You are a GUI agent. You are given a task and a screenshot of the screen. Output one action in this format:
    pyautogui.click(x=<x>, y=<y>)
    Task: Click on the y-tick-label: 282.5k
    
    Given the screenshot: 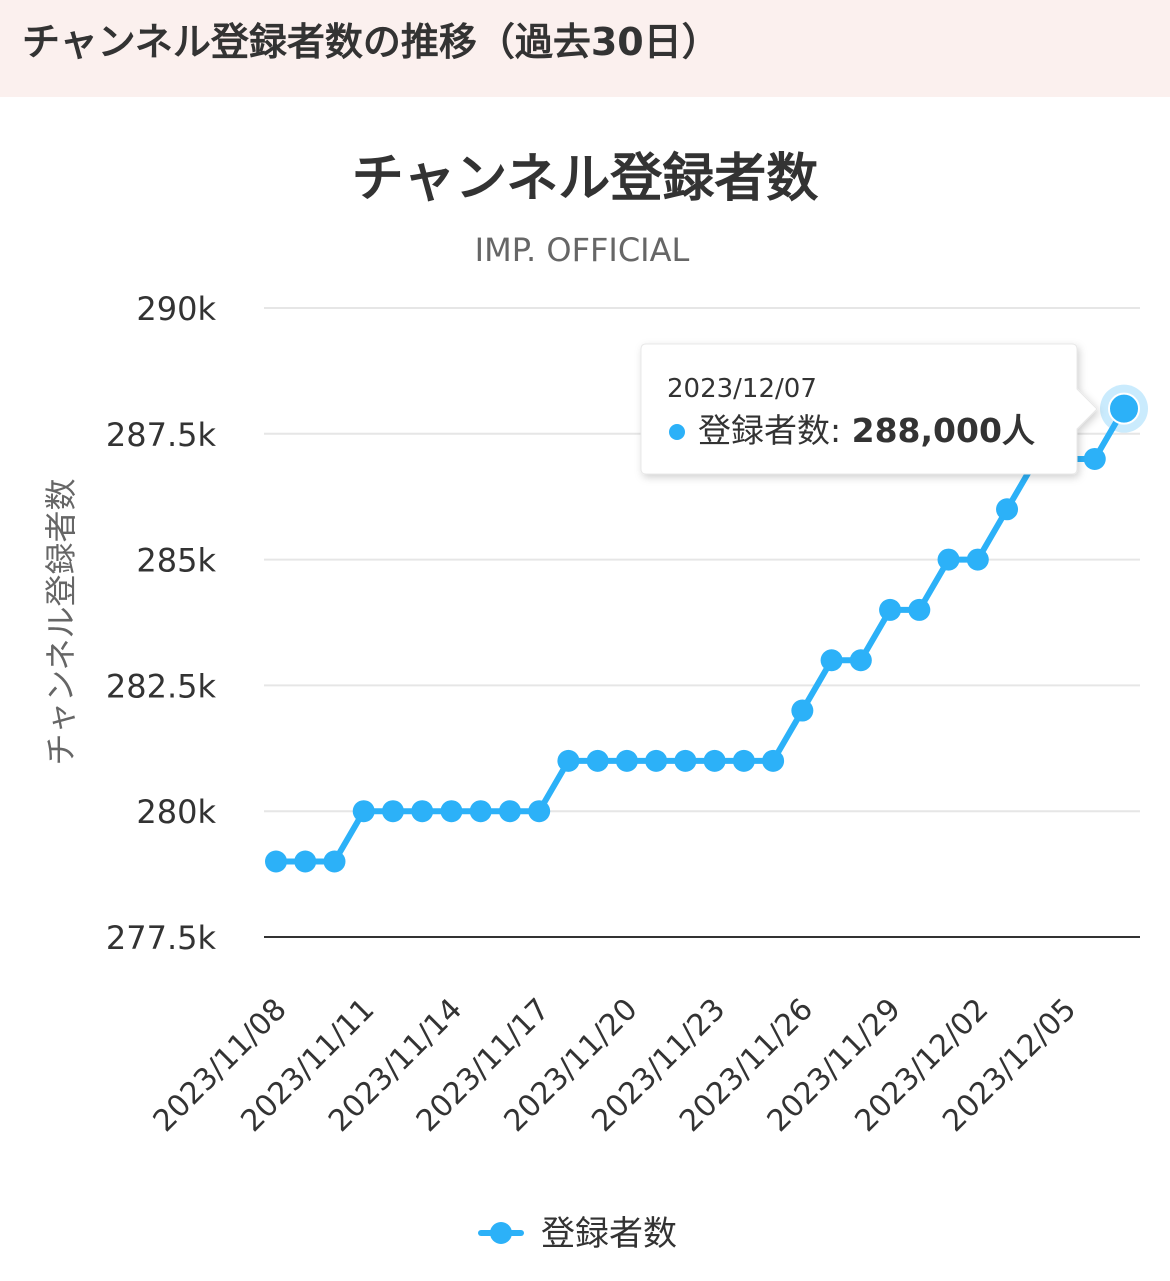 What is the action you would take?
    pyautogui.click(x=161, y=686)
    